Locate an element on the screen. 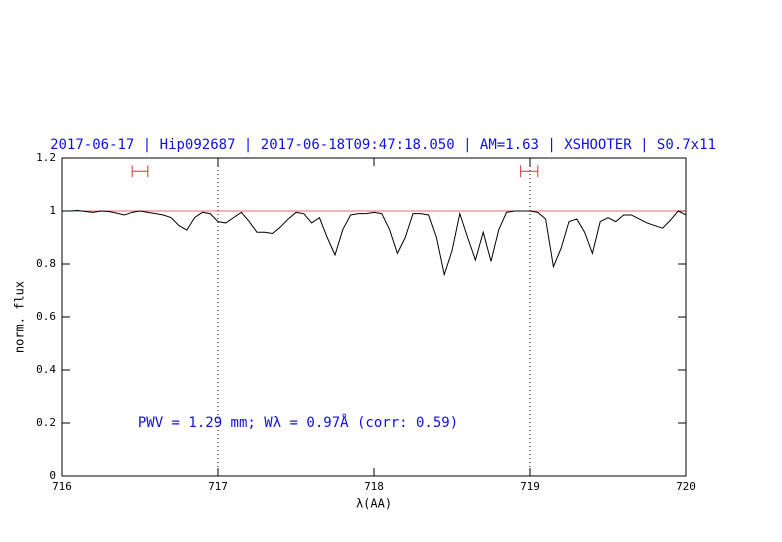 The image size is (782, 542). x-tick-label: 716 is located at coordinates (62, 486).